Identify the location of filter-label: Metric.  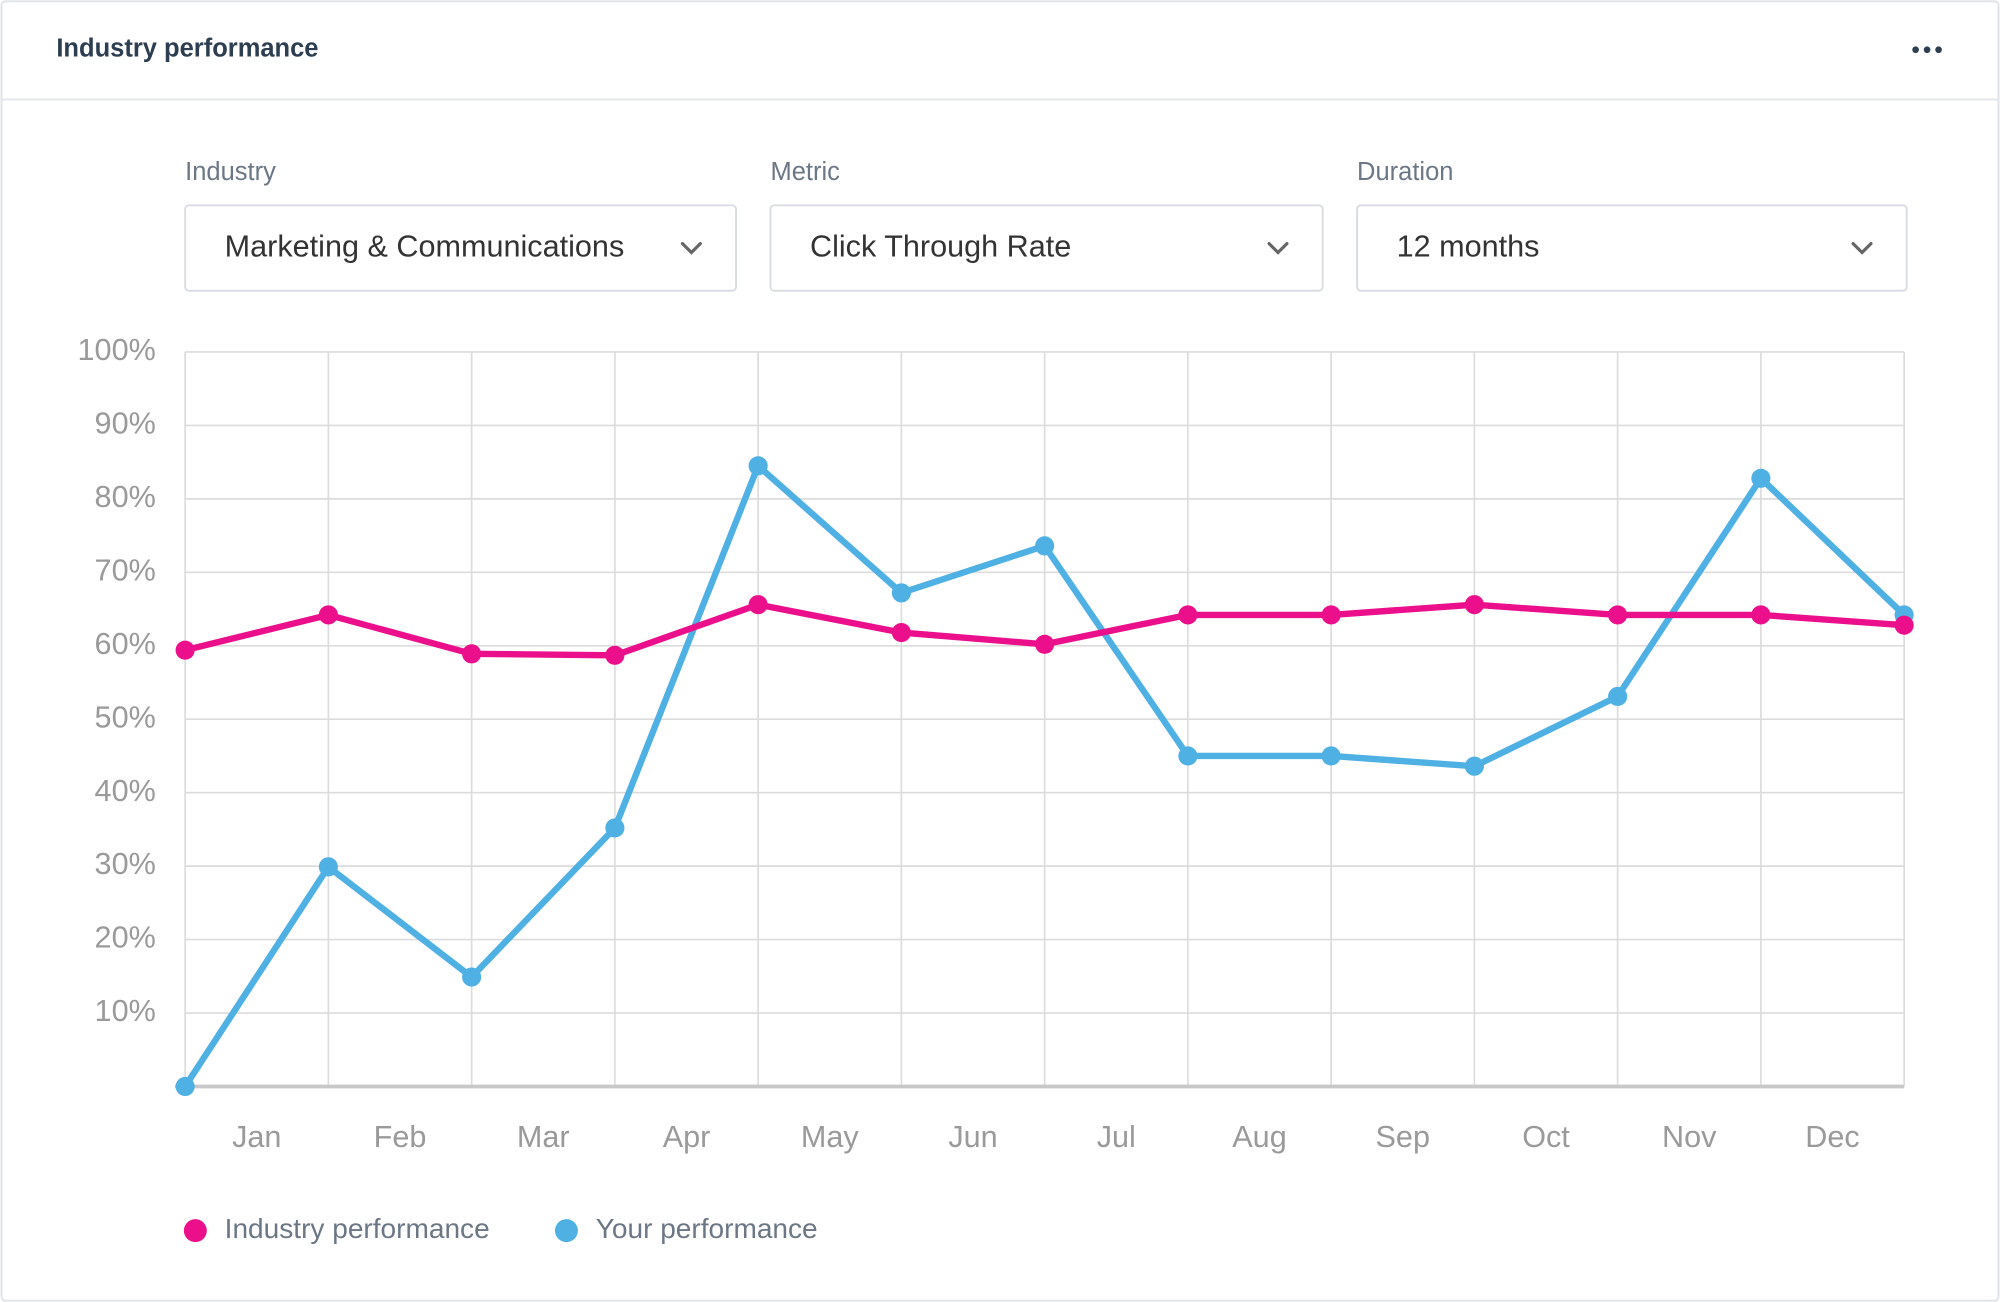
(805, 172).